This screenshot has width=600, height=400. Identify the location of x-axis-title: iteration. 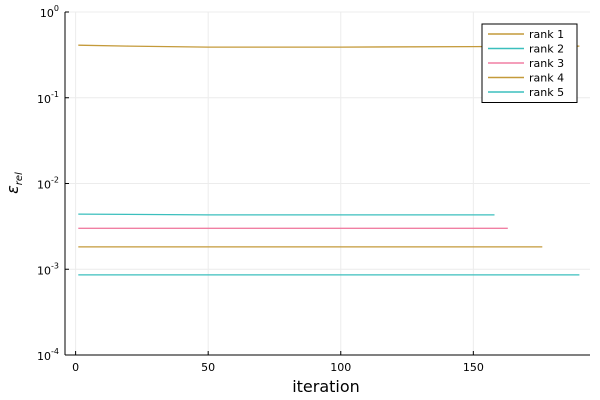
(326, 386).